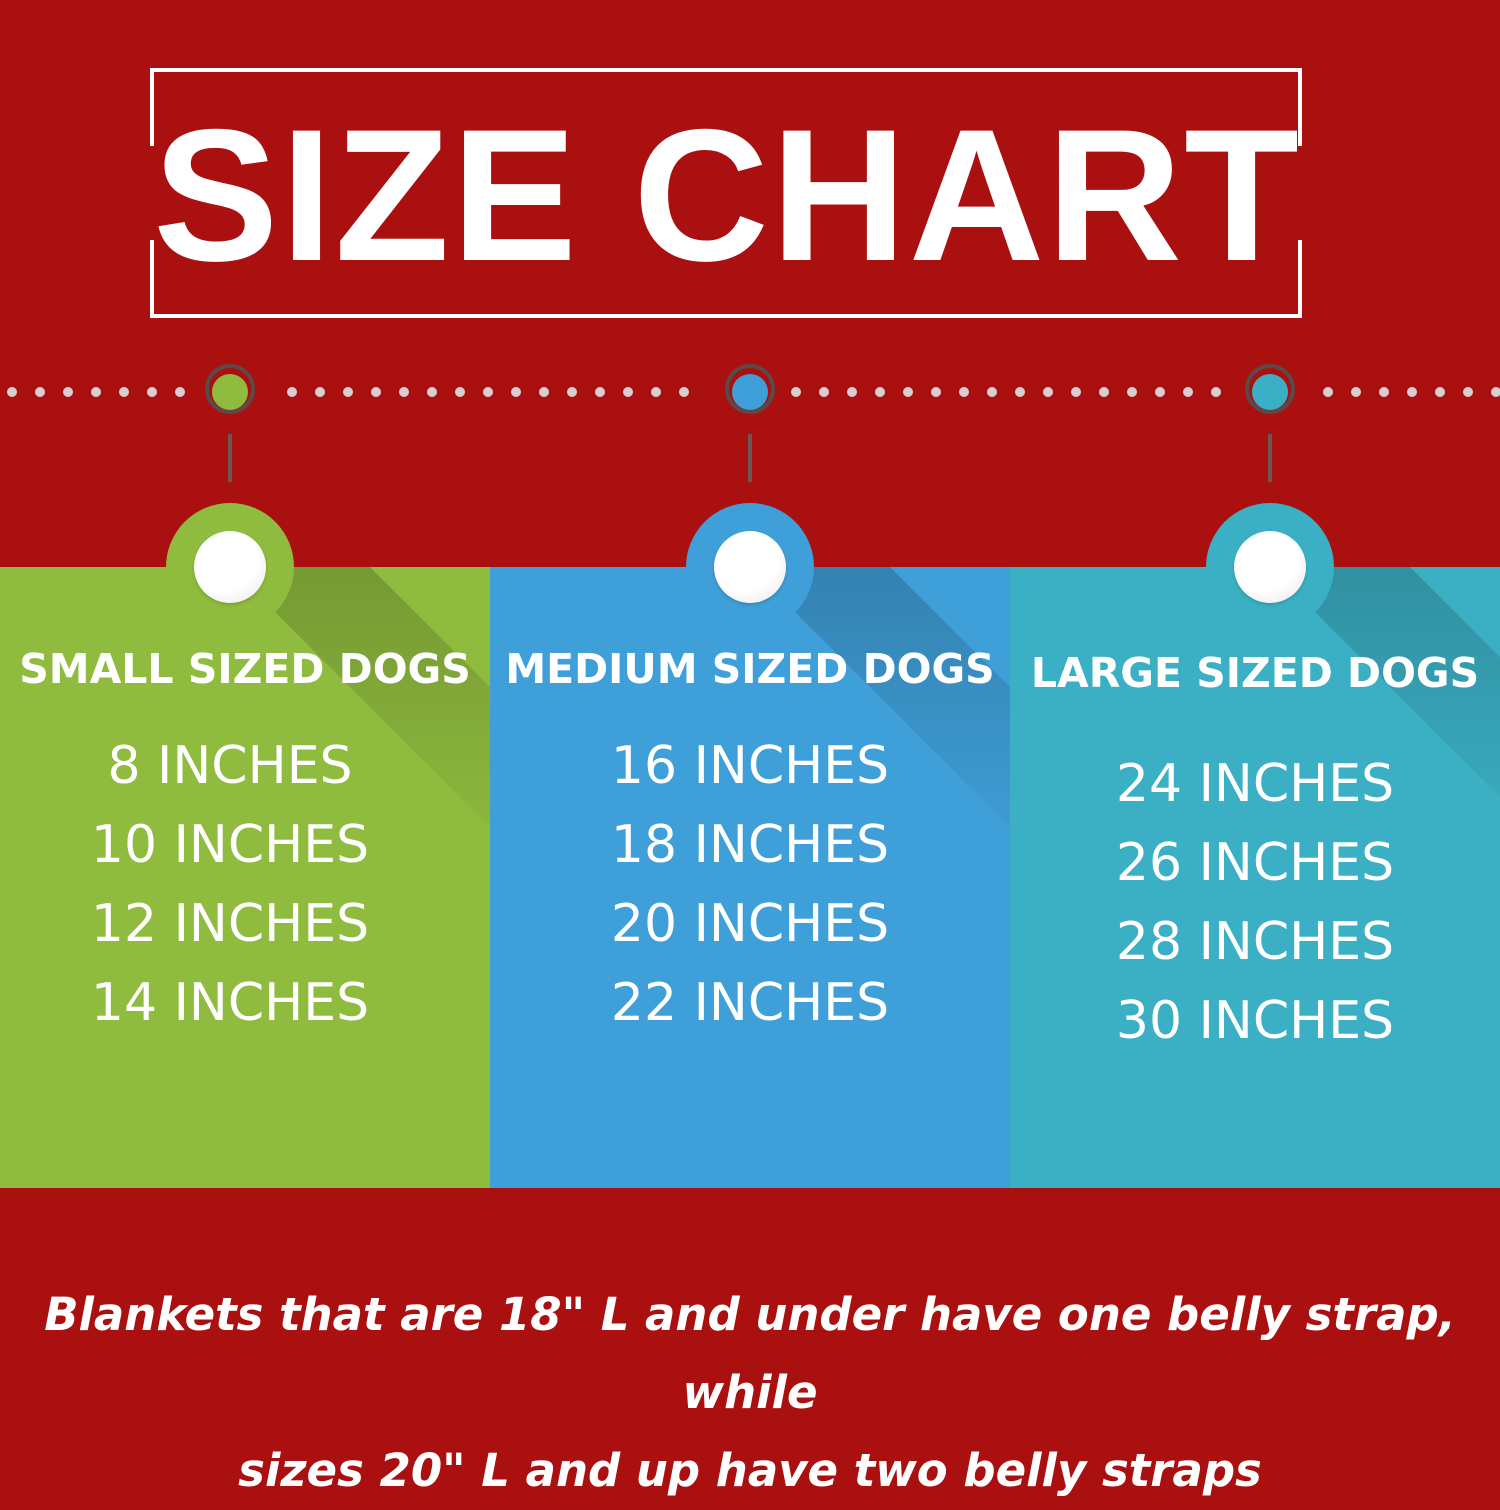  I want to click on frame-top, so click(727, 70).